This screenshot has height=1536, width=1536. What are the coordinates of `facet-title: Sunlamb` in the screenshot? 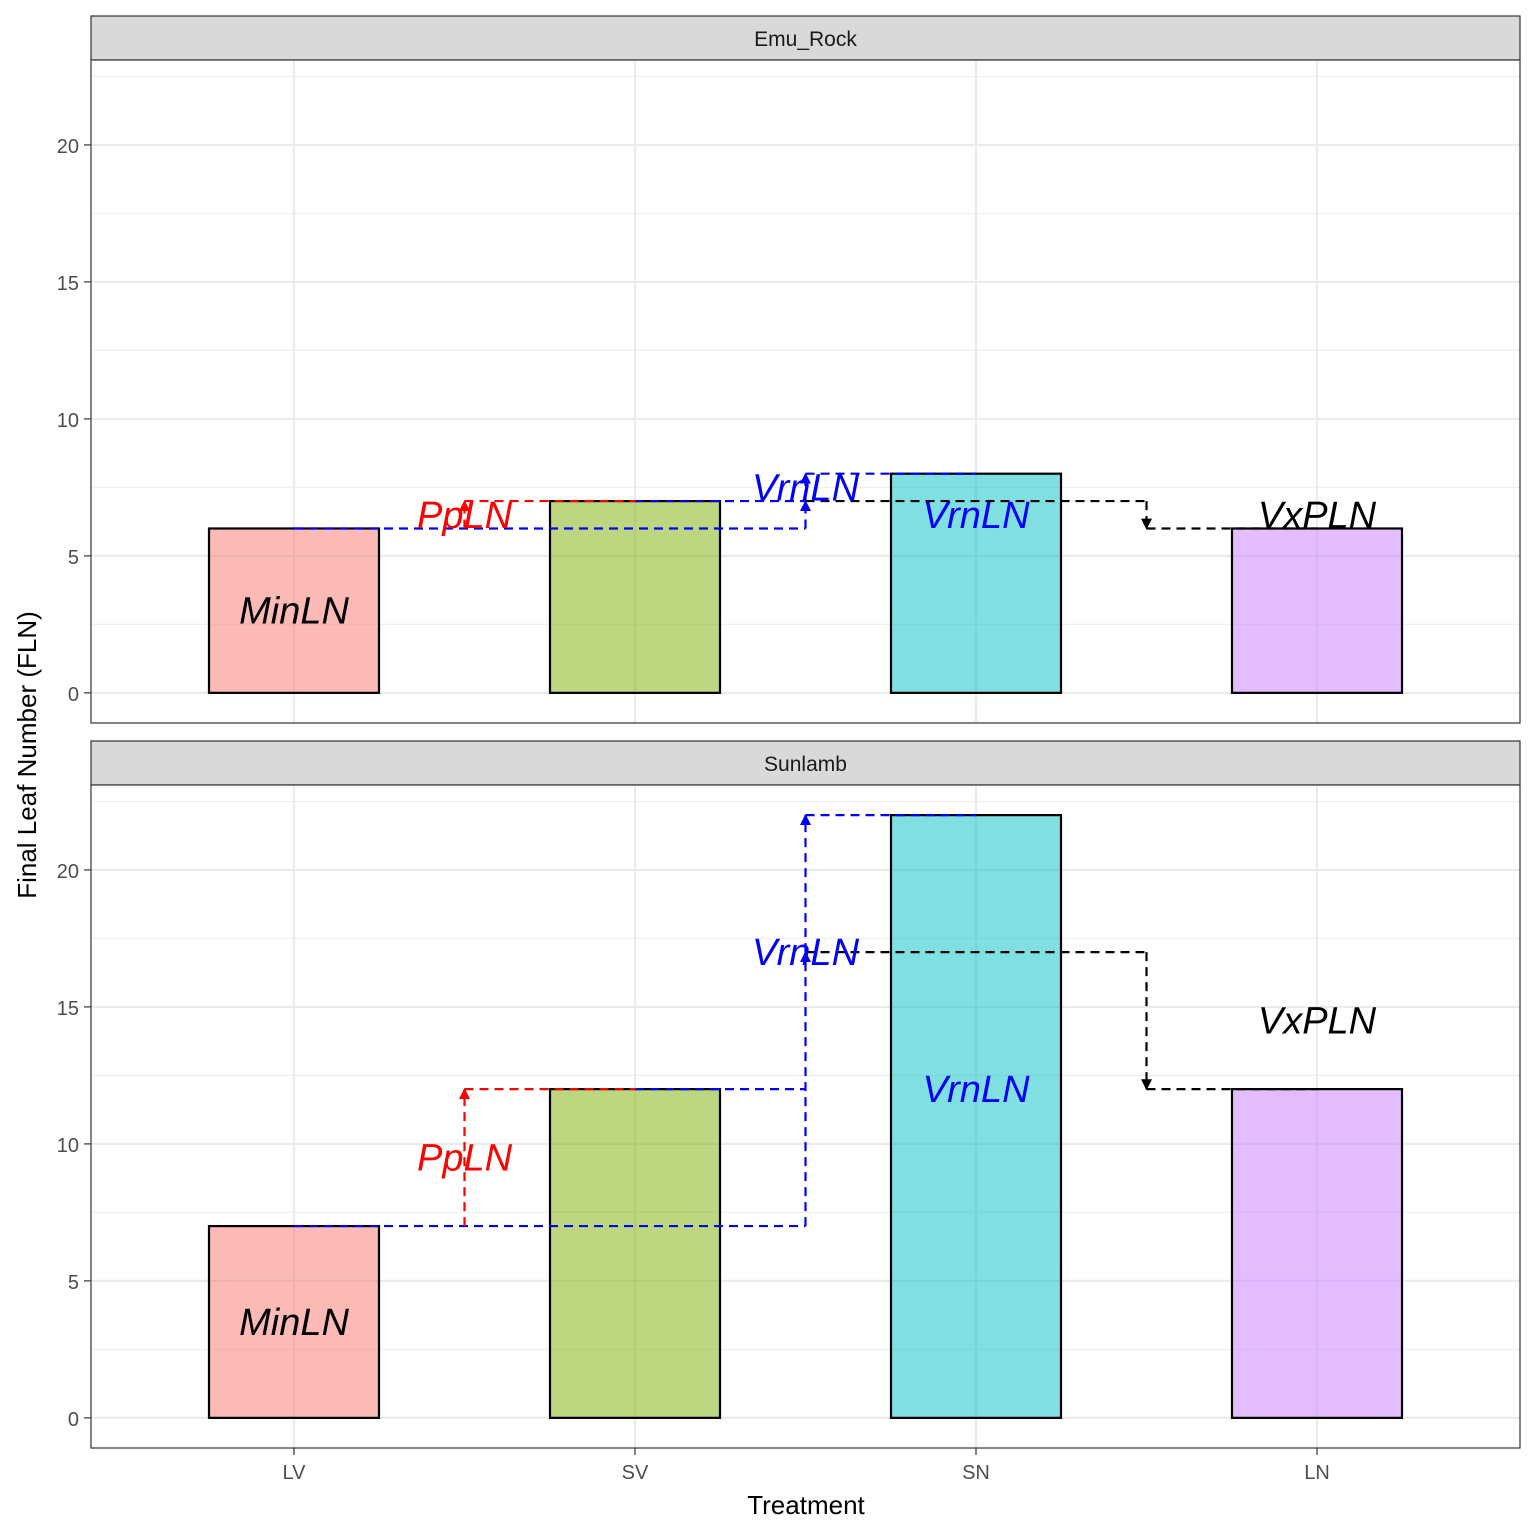 It's located at (805, 764).